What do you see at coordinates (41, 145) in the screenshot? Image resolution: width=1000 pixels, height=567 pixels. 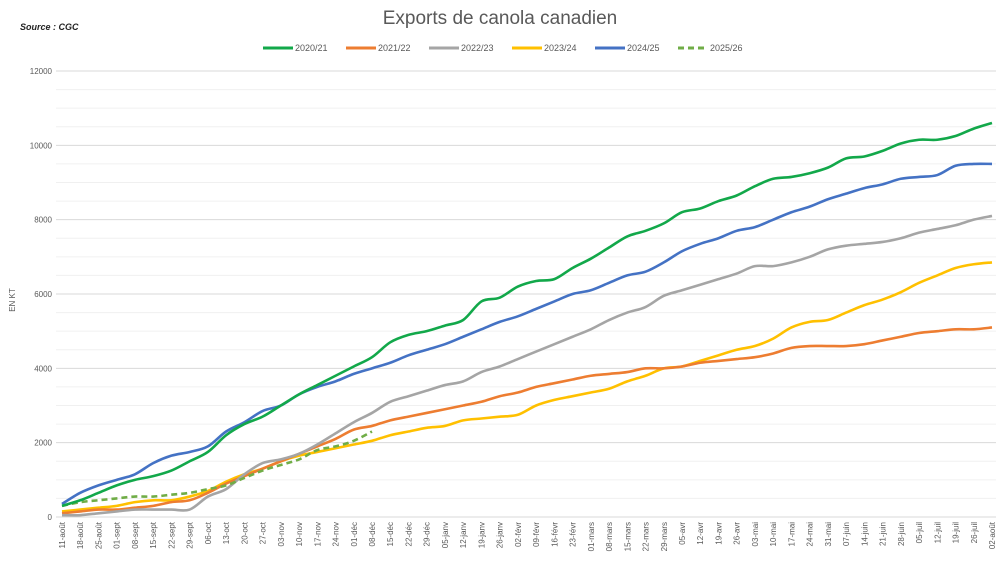 I see `y-tick-label: 10000` at bounding box center [41, 145].